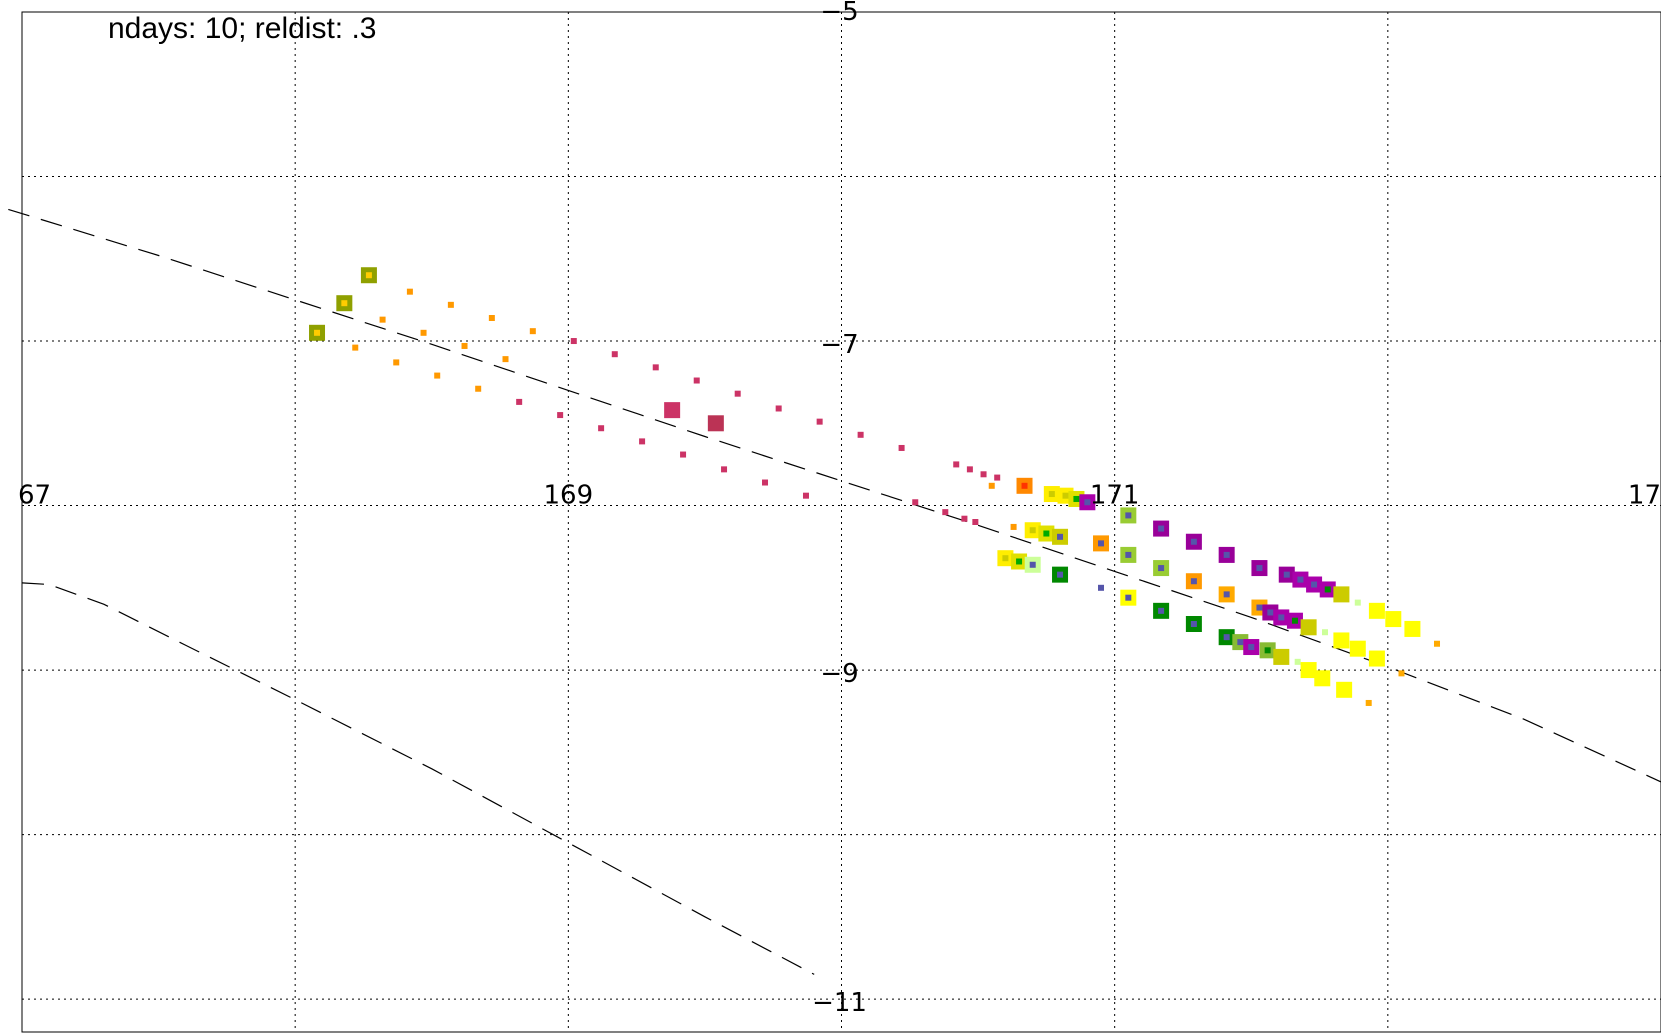 The image size is (1661, 1034). I want to click on x-tick-label: 171, so click(1115, 496).